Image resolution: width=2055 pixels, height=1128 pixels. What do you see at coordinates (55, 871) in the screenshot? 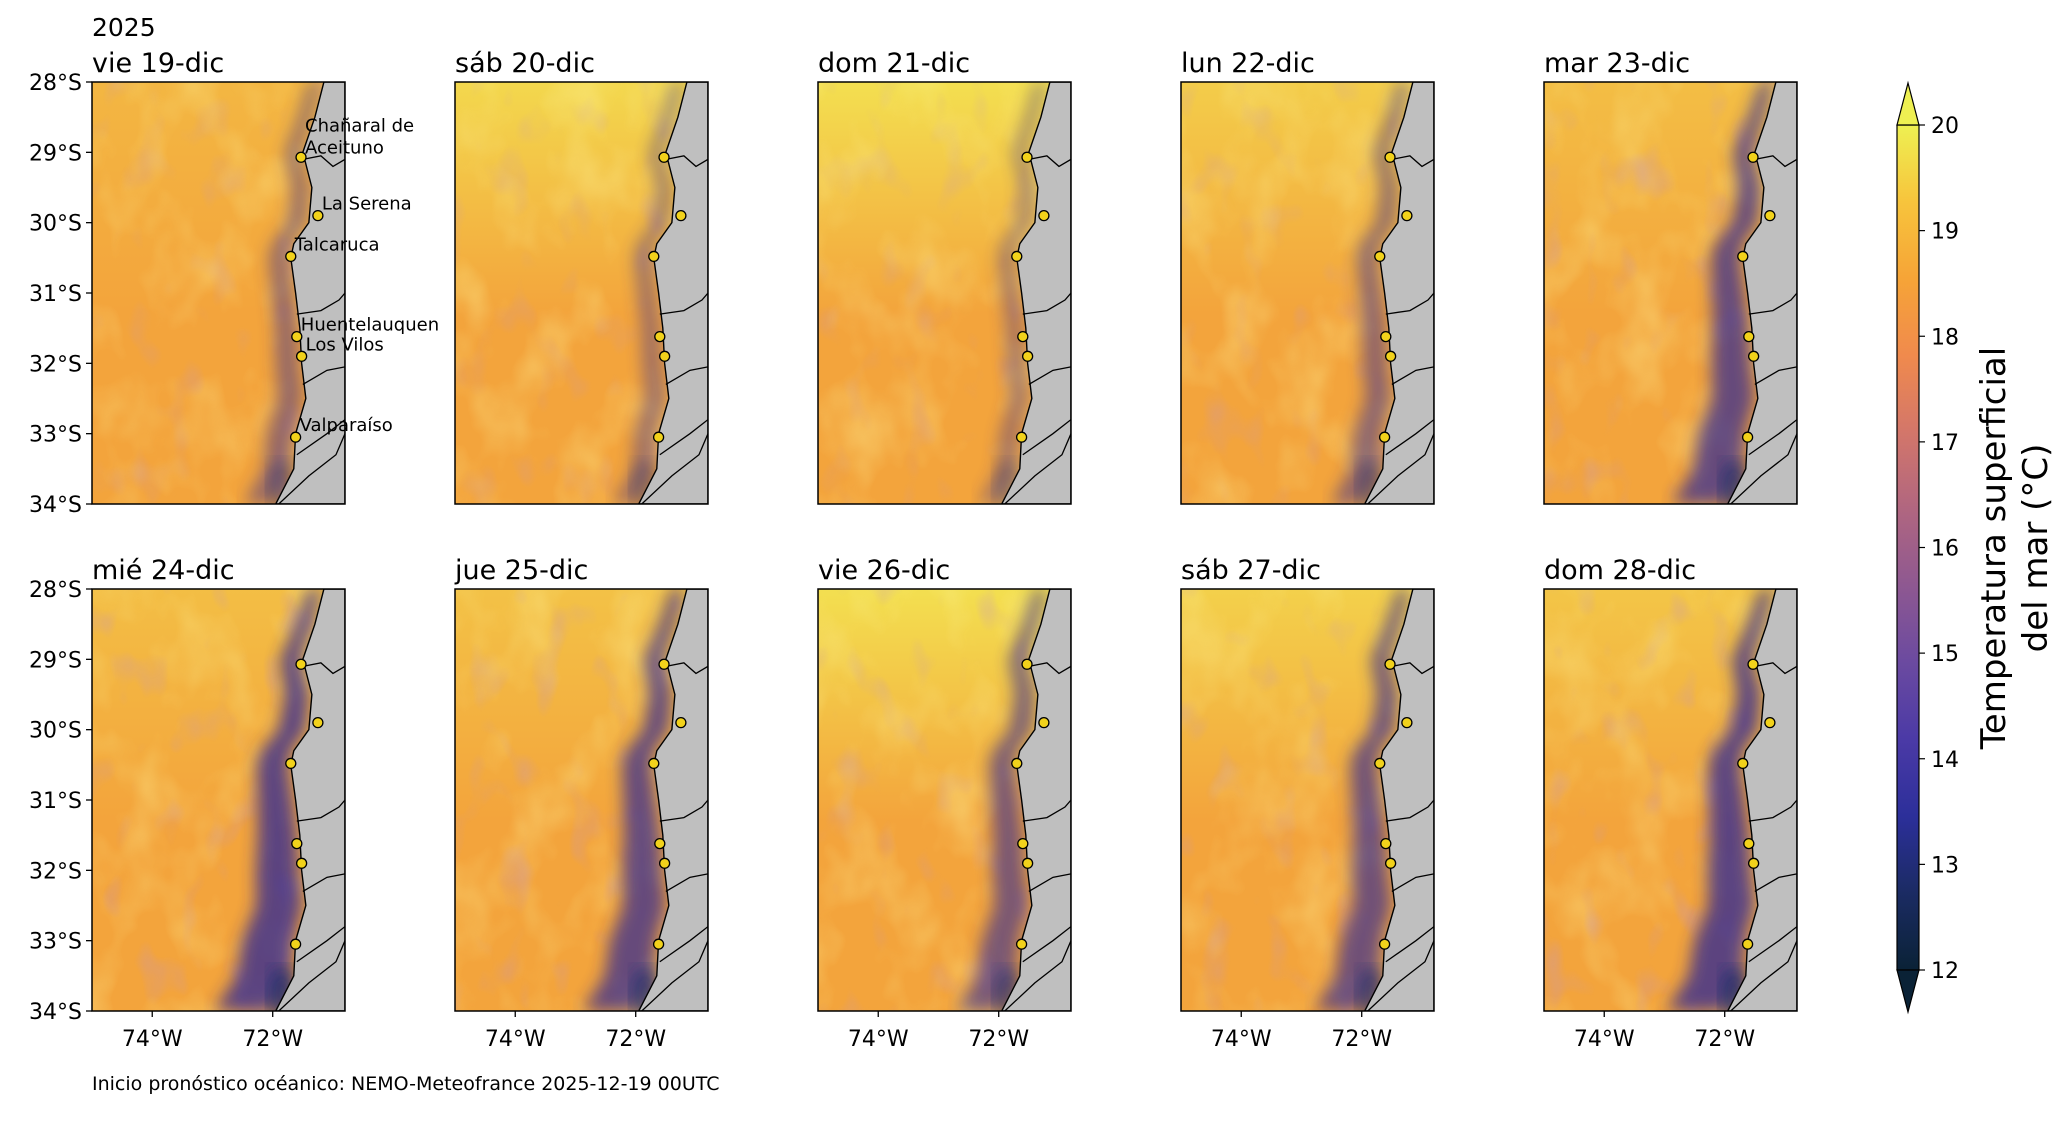
I see `lat-tick-label: 32°S` at bounding box center [55, 871].